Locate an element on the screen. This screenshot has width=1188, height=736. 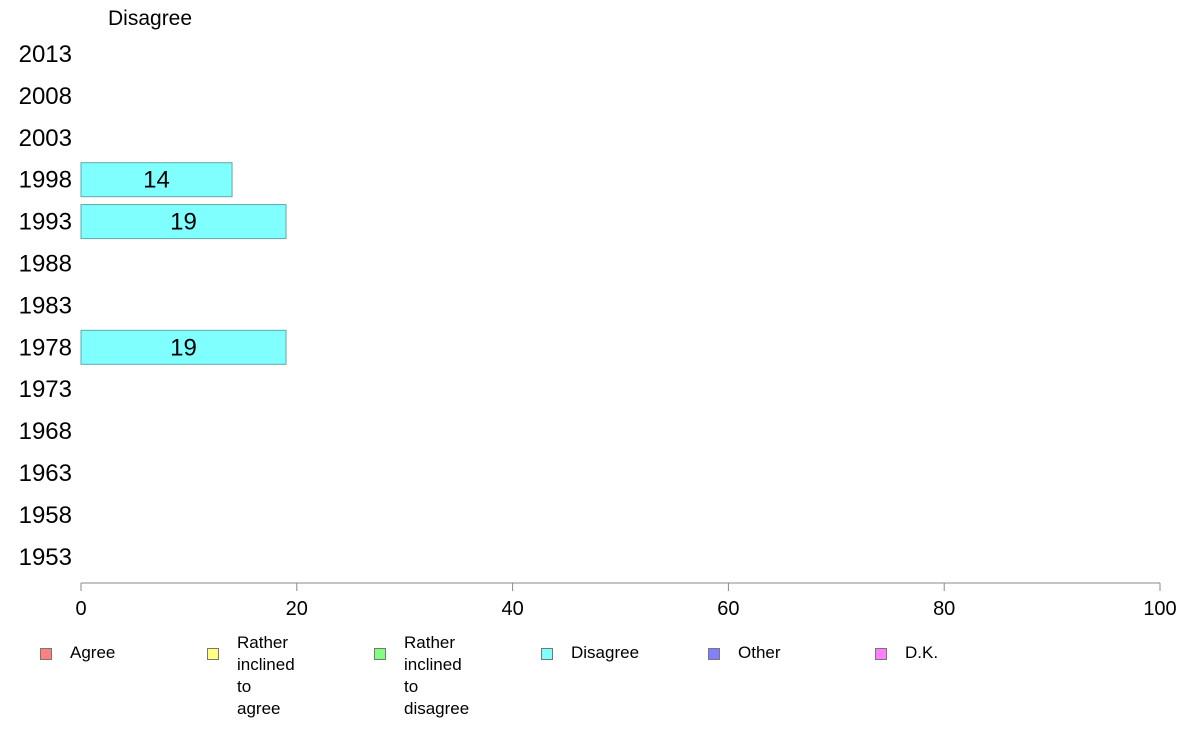
legend-swatch-rather-agree is located at coordinates (213, 654).